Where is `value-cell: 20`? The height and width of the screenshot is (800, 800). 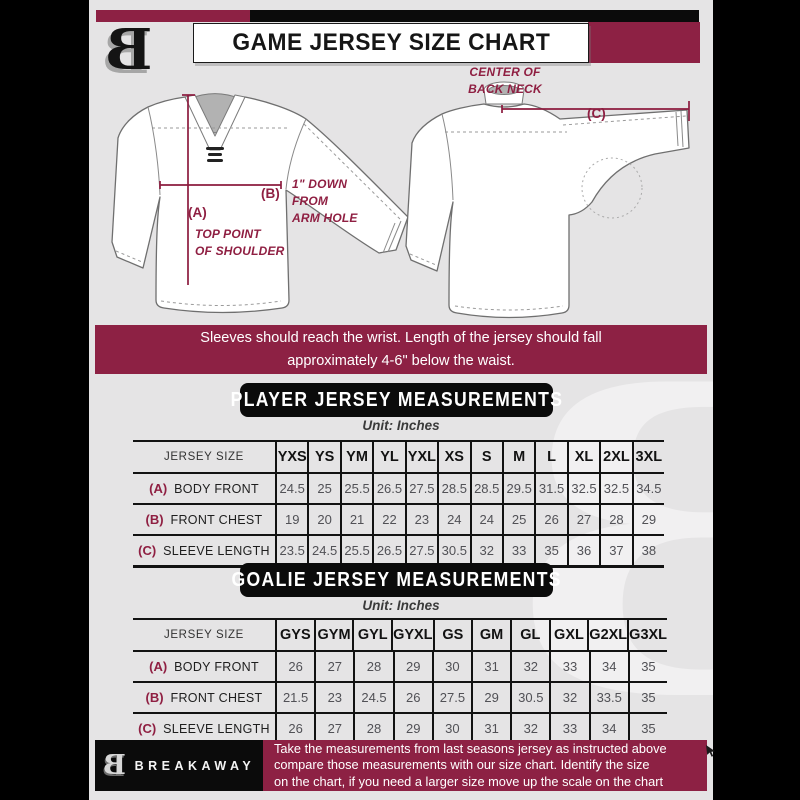
value-cell: 20 is located at coordinates (323, 519).